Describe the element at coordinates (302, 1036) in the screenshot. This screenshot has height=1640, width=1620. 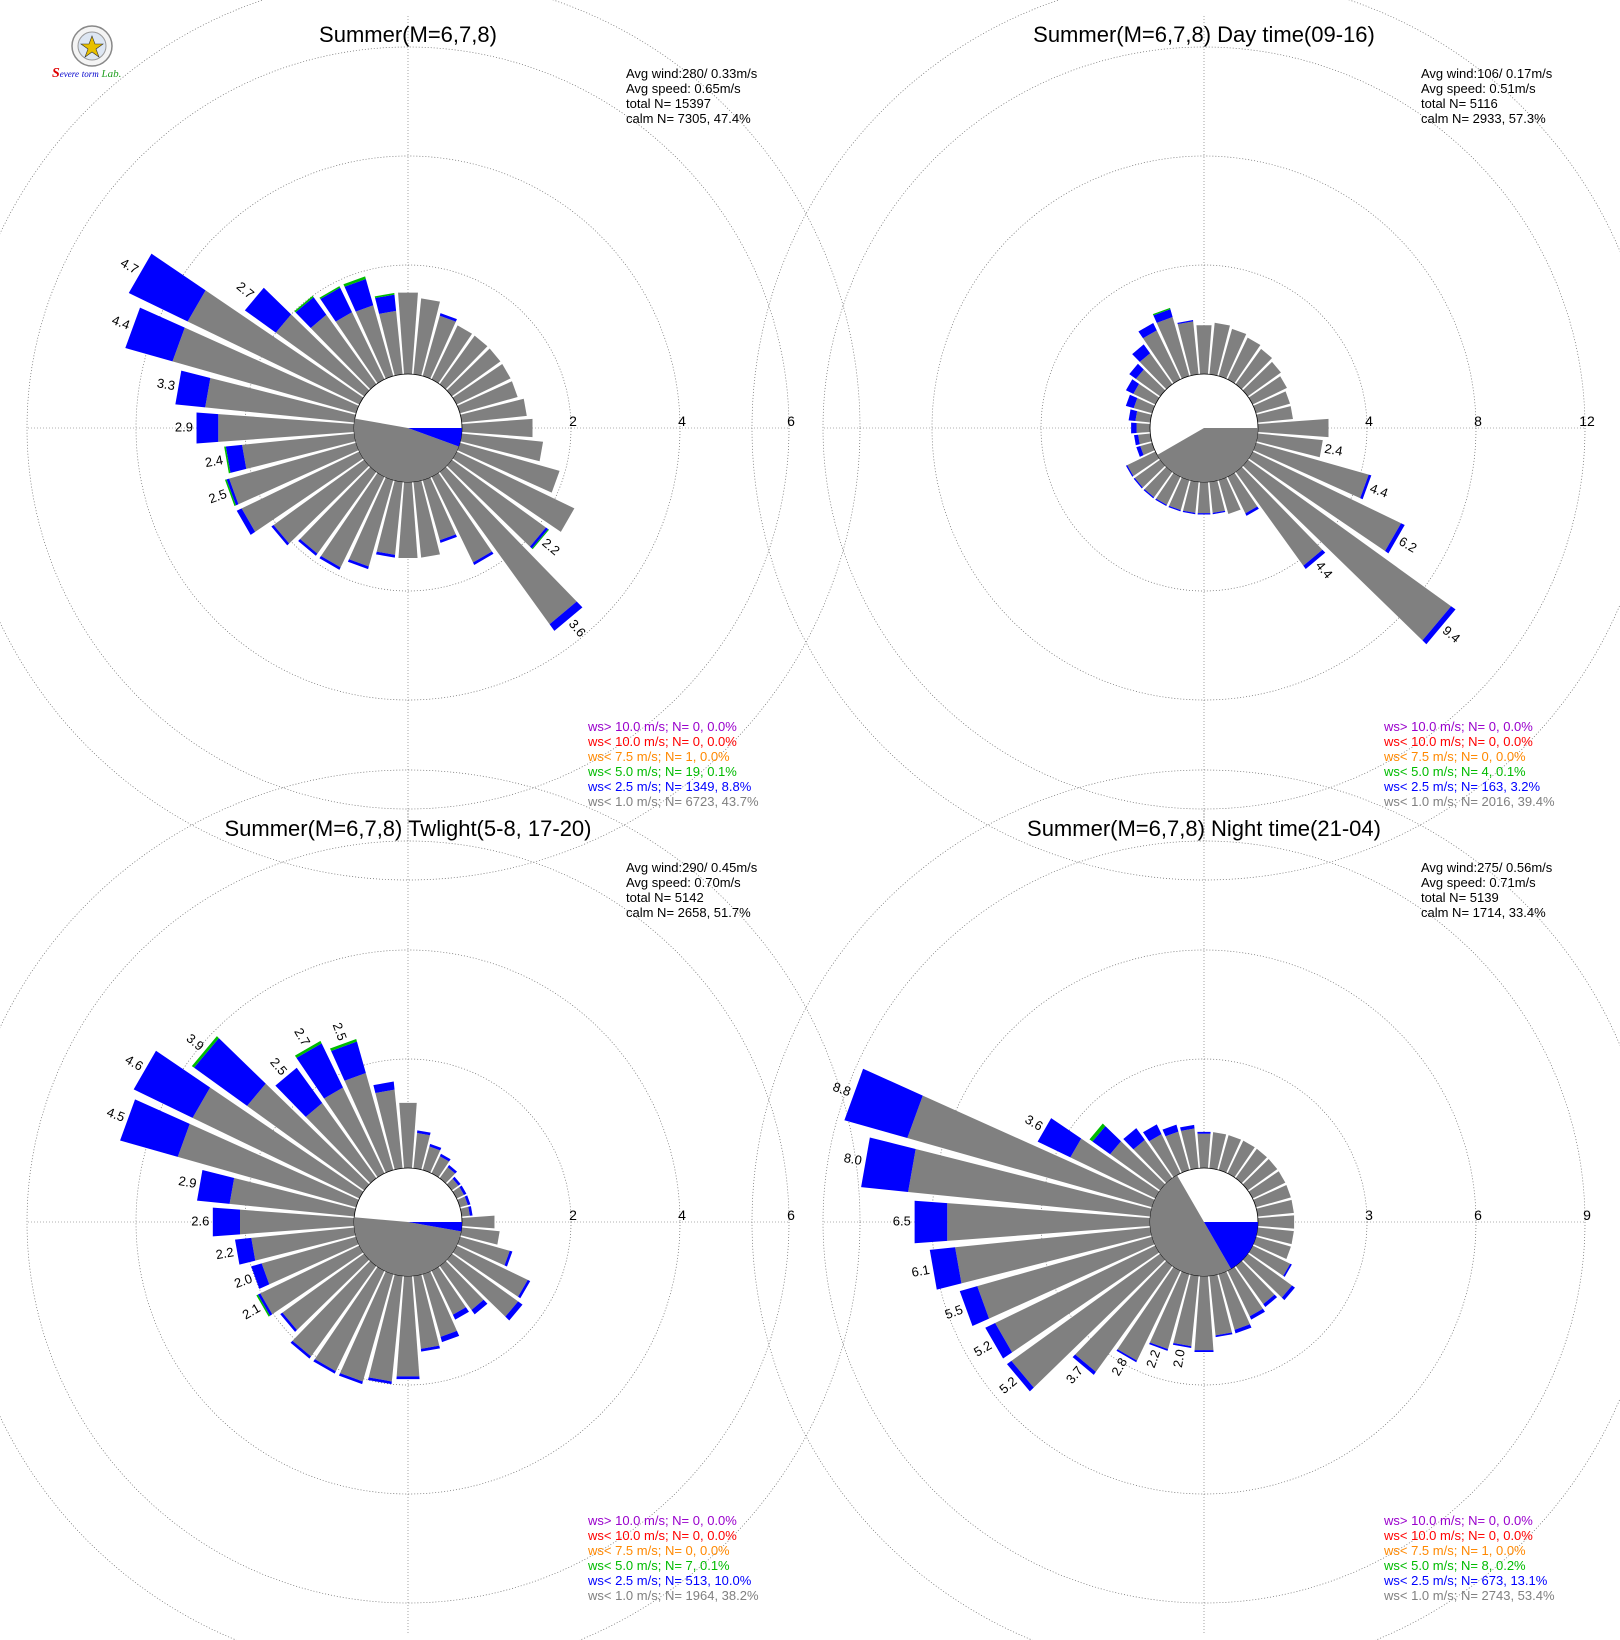
I see `bar-value-label: 2.7` at that location.